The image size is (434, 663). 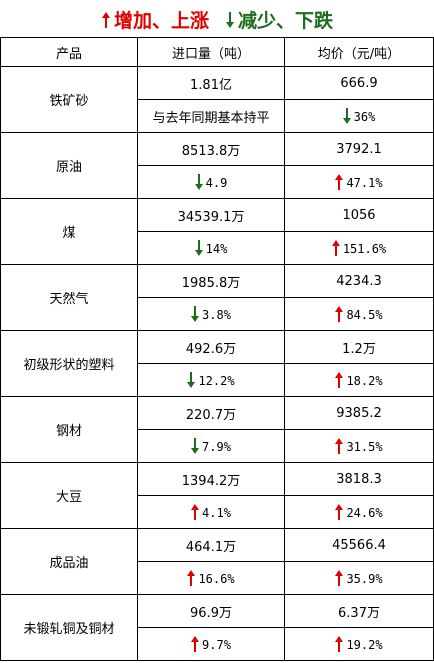 I want to click on table-row: 原油 8513.8万 3792.1, so click(x=217, y=165).